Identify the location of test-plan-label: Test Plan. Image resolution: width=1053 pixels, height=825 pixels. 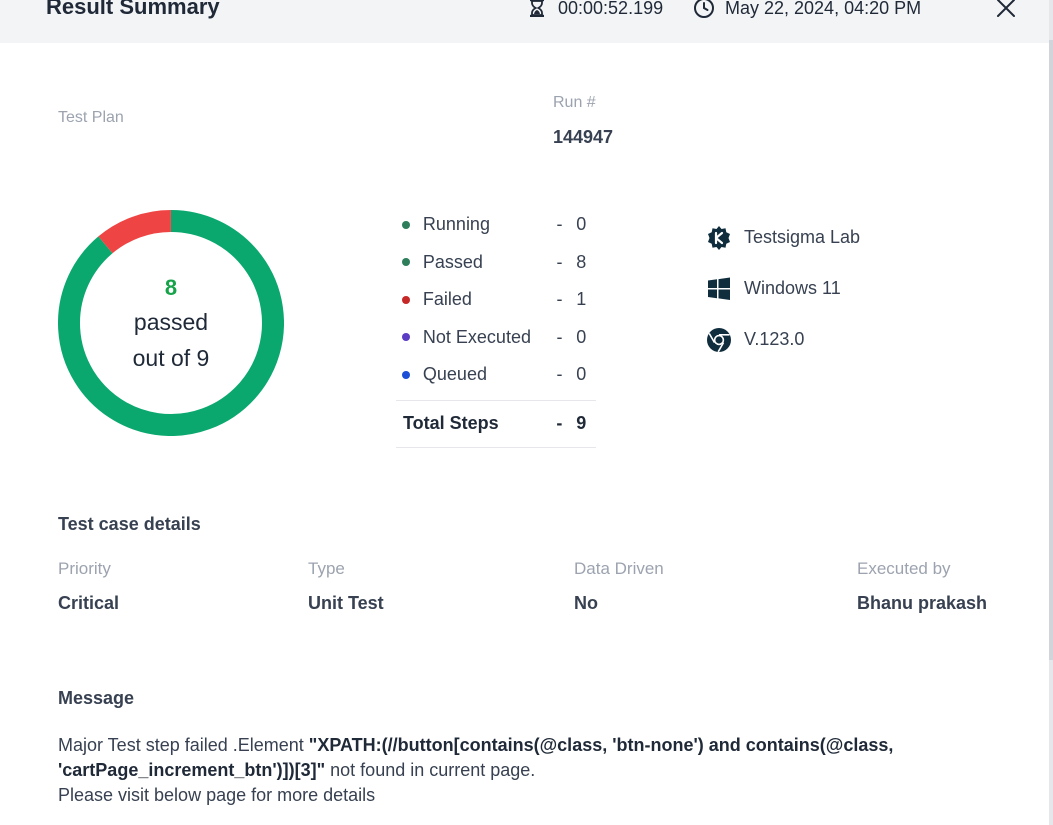
(91, 117).